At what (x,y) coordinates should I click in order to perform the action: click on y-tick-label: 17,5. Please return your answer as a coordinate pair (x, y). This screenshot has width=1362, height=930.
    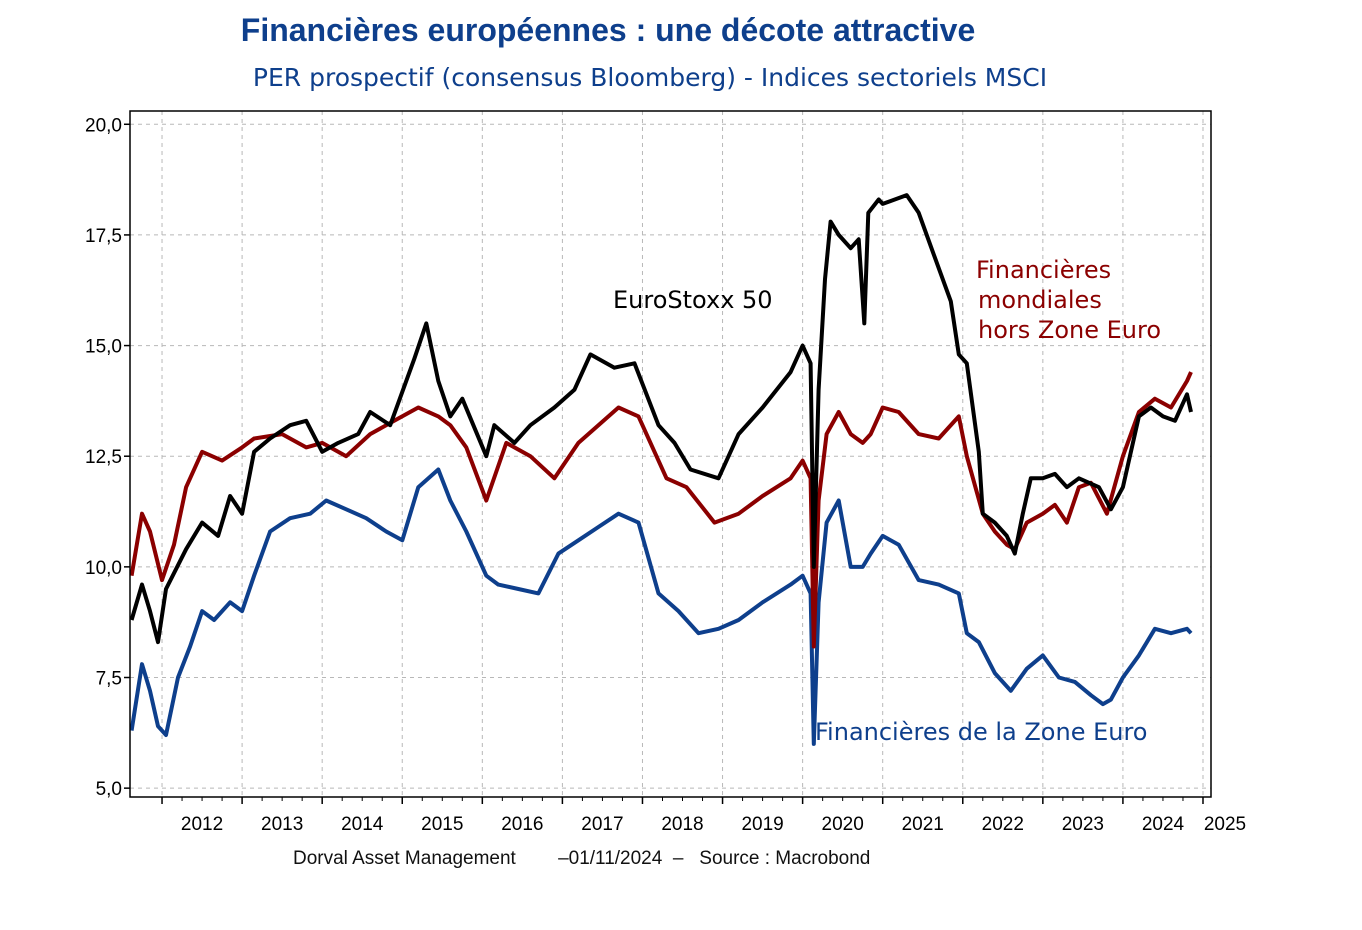
    Looking at the image, I should click on (103, 236).